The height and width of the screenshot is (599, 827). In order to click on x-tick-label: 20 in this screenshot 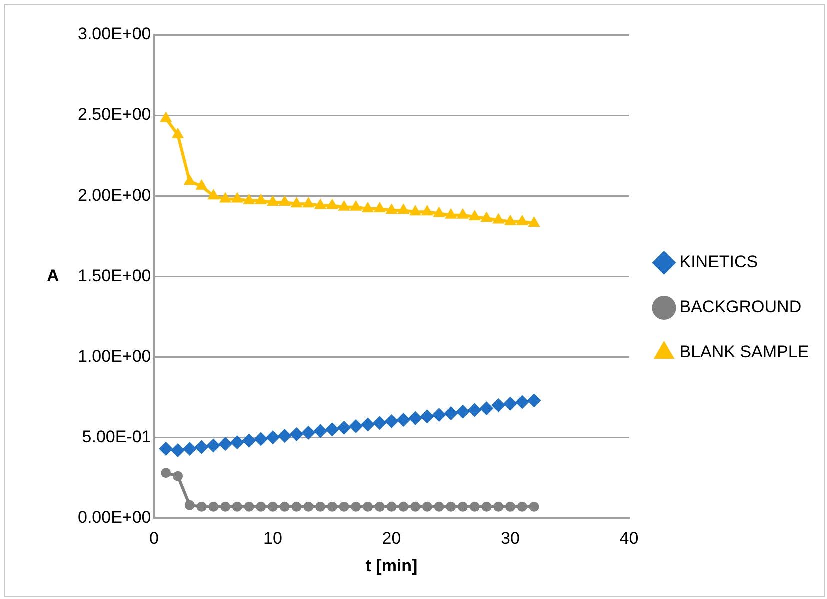, I will do `click(392, 538)`.